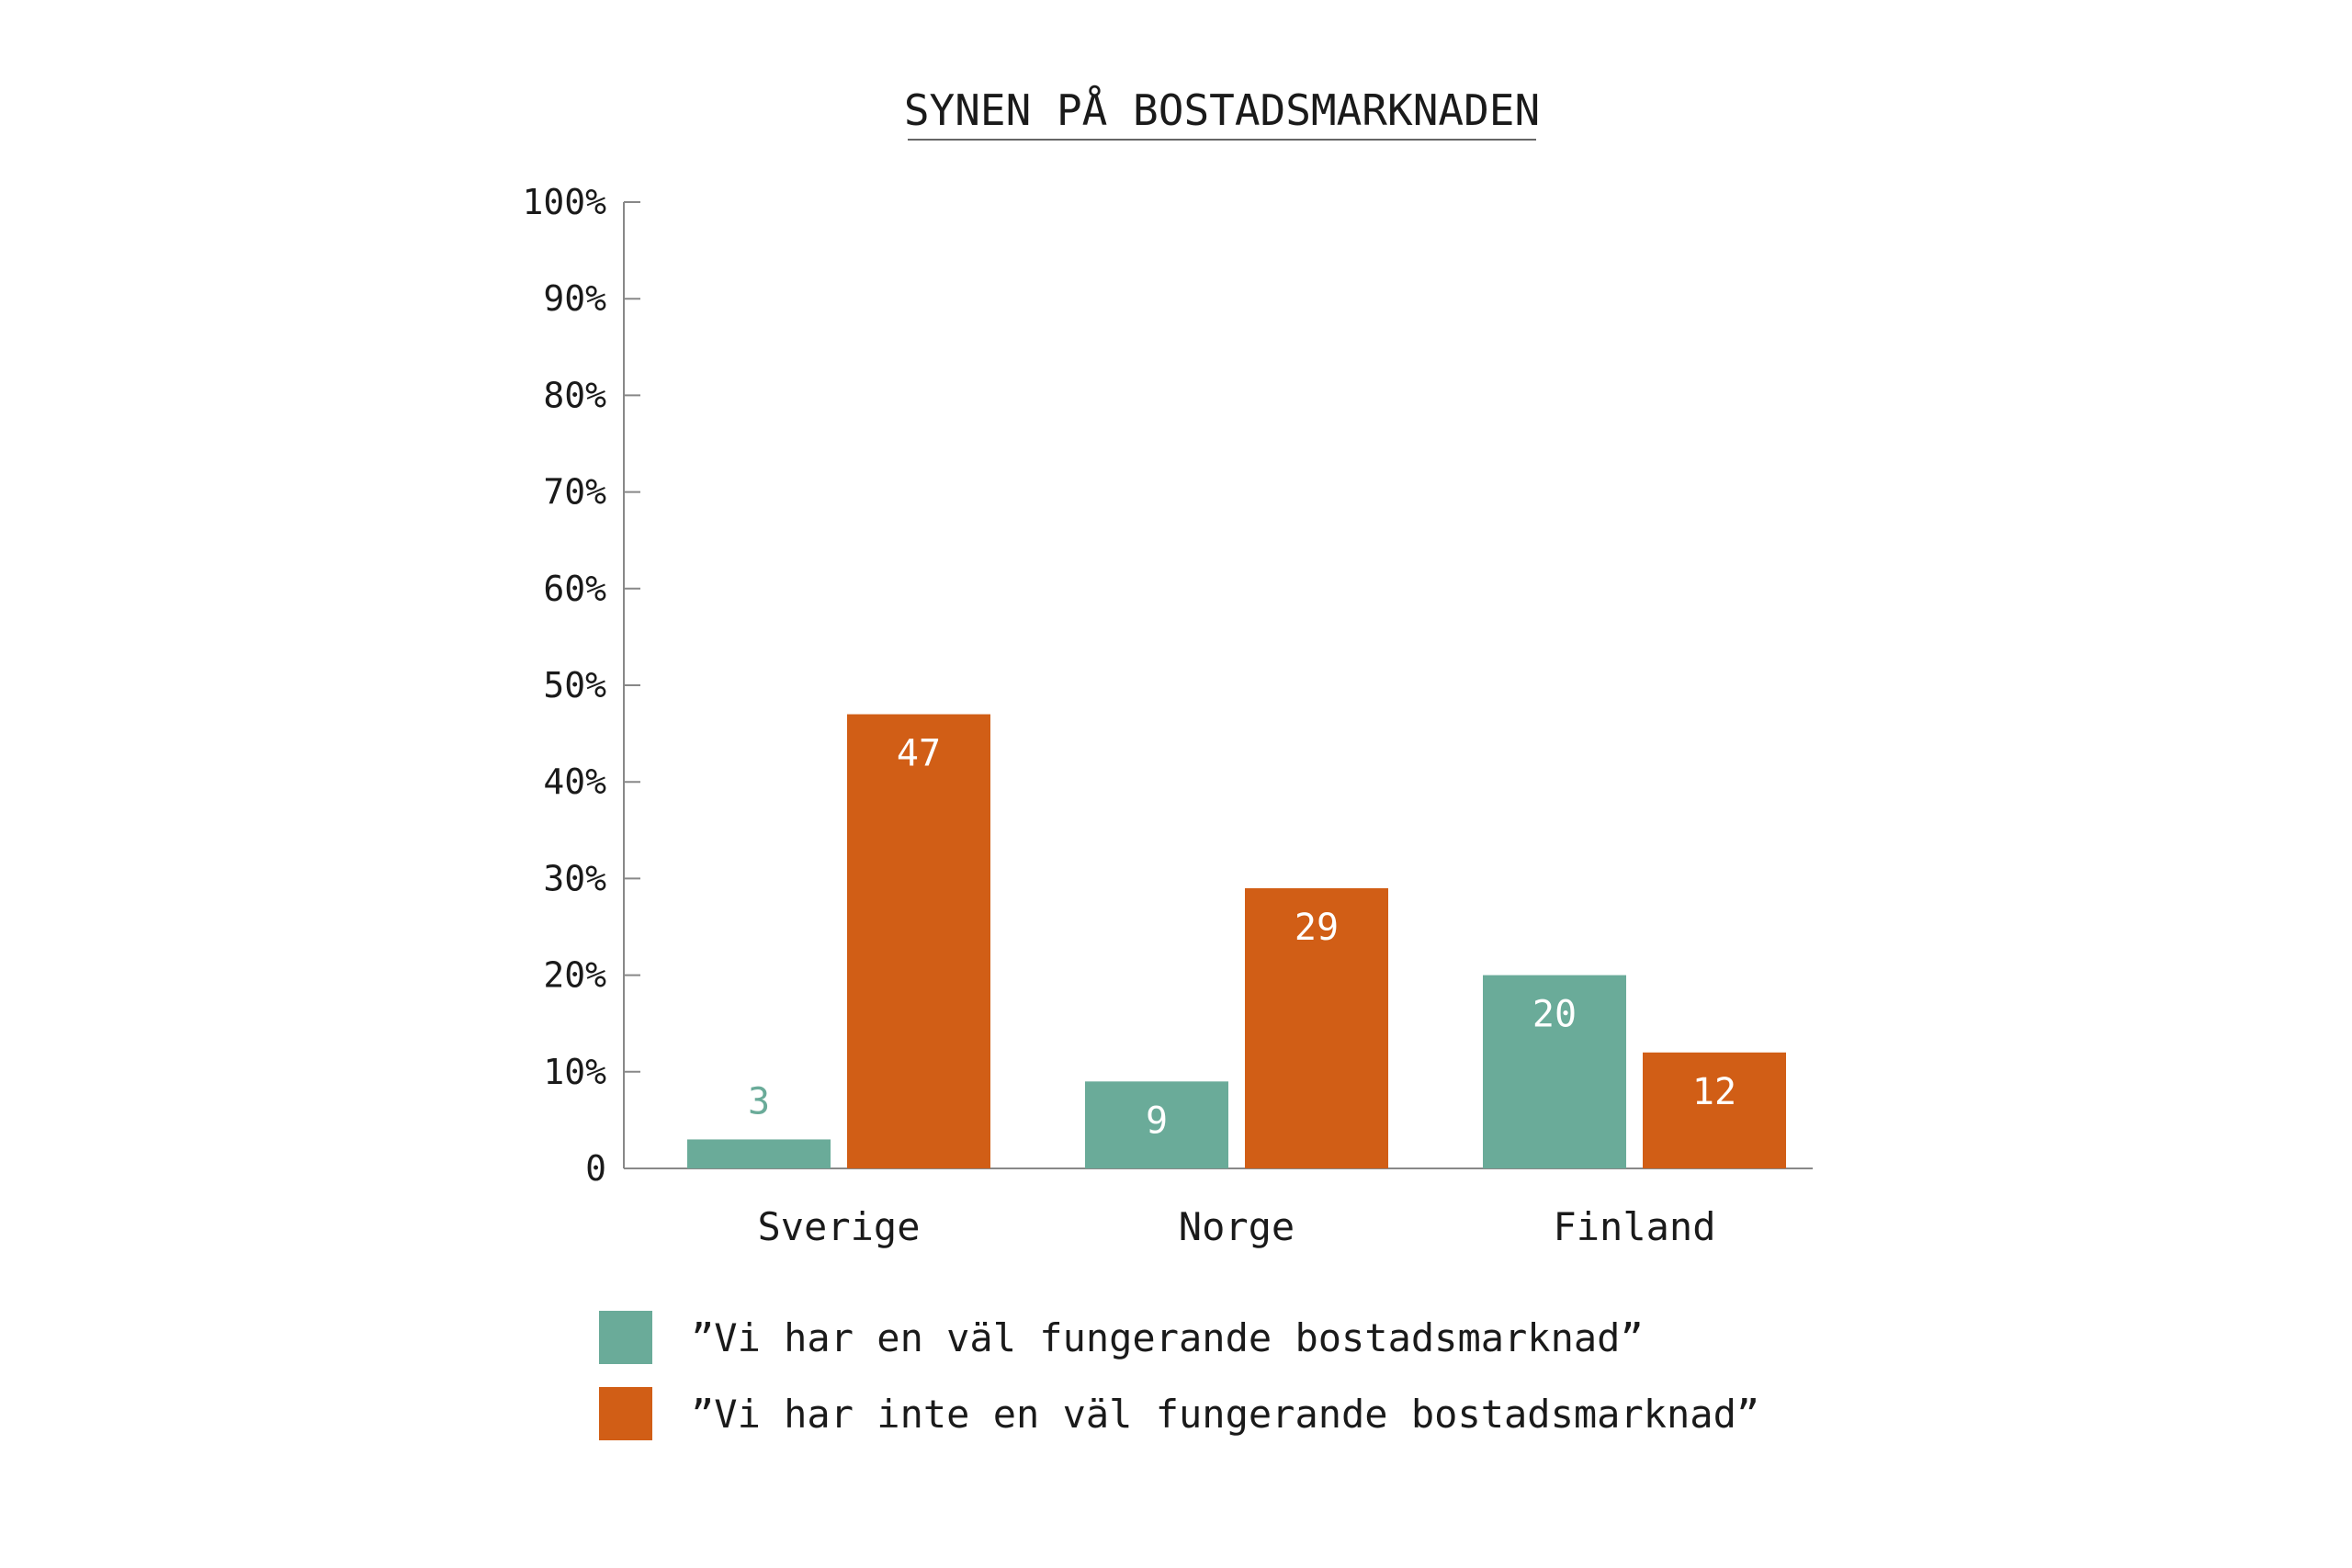  I want to click on y-tick-label: 70%, so click(574, 492).